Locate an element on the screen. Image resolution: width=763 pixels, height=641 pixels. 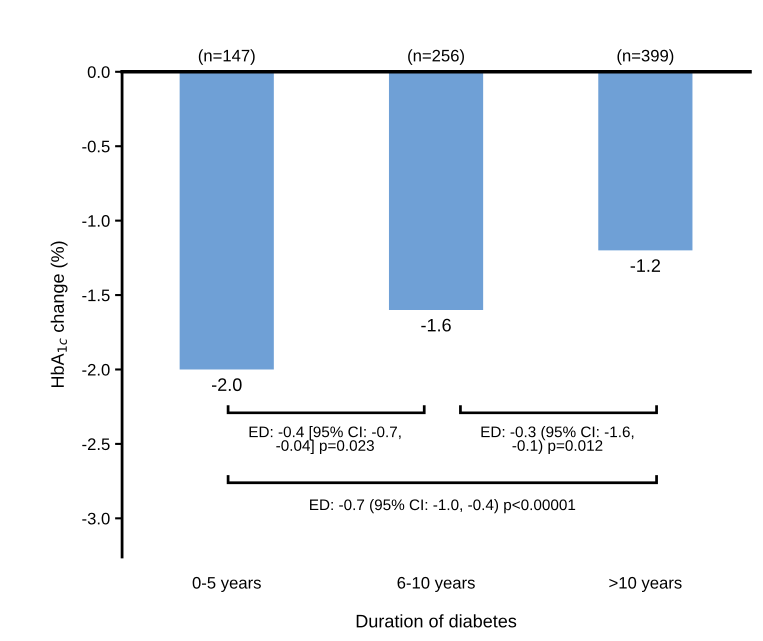
y-tick-label: -0.5 is located at coordinates (96, 146).